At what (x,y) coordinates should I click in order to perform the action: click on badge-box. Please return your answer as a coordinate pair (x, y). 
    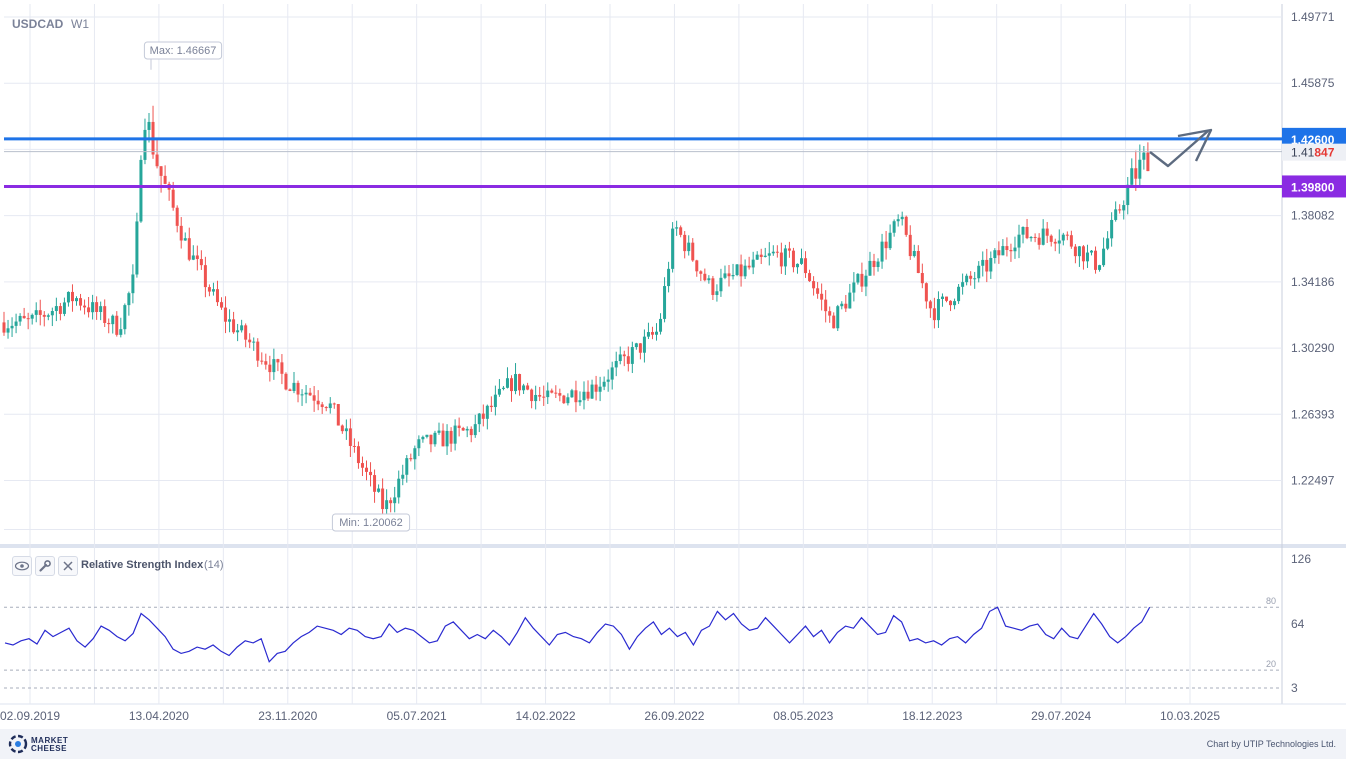
    Looking at the image, I should click on (183, 50).